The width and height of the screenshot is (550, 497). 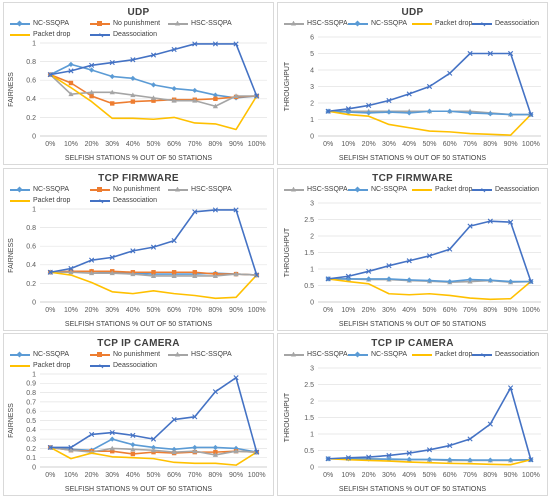 I want to click on x-tick-label: 50%, so click(x=429, y=144).